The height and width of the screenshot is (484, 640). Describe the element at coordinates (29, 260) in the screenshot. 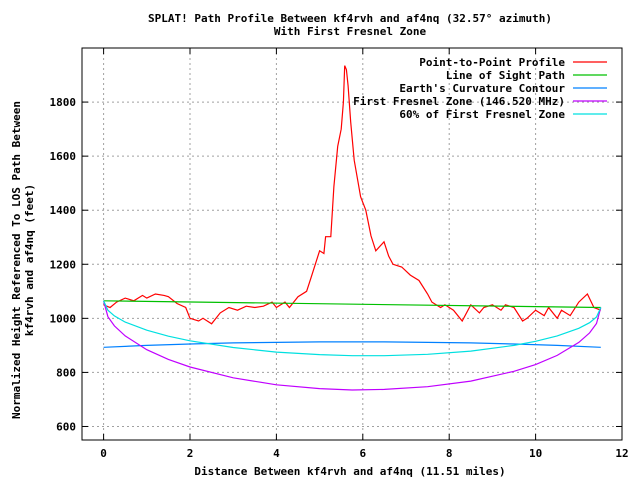

I see `y-axis-label-line2: kf4rvh and af4nq (feet)` at that location.